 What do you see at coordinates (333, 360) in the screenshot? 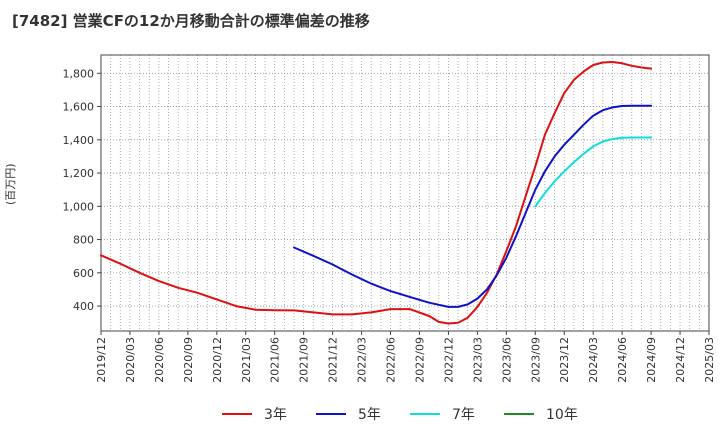
I see `x-tick-label: 2021/12` at bounding box center [333, 360].